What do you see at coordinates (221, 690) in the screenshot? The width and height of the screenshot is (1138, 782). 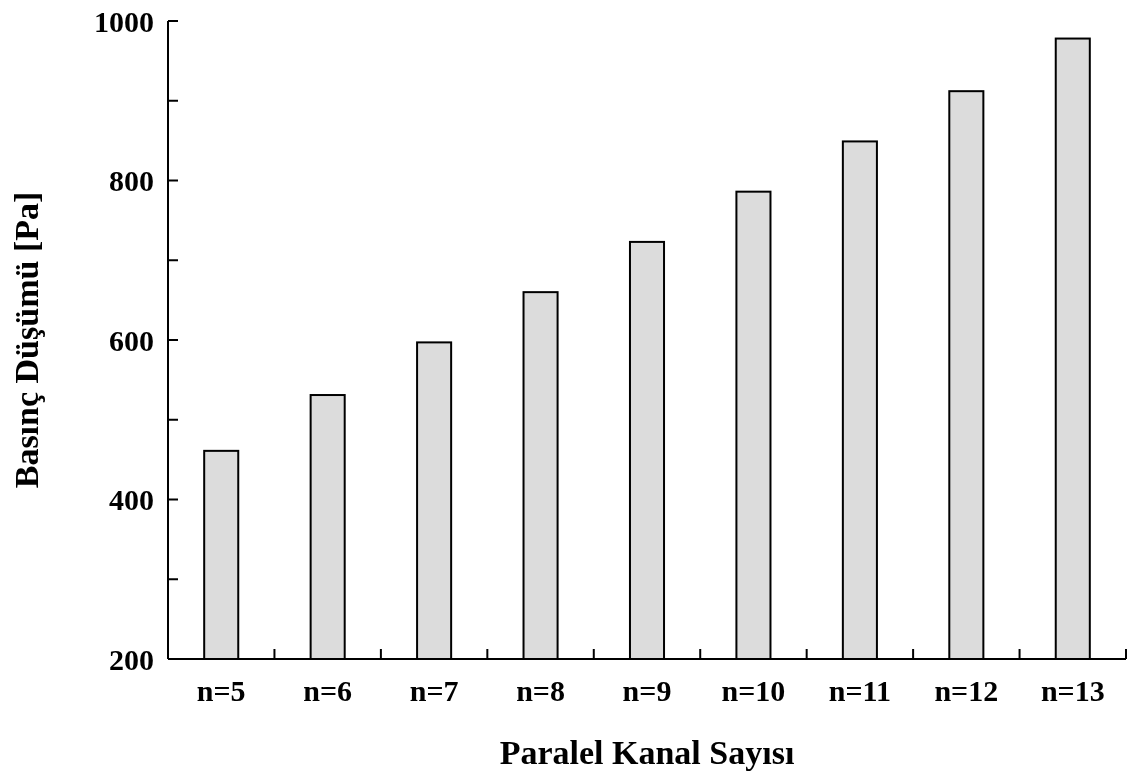 I see `x-tick-label: n=5` at bounding box center [221, 690].